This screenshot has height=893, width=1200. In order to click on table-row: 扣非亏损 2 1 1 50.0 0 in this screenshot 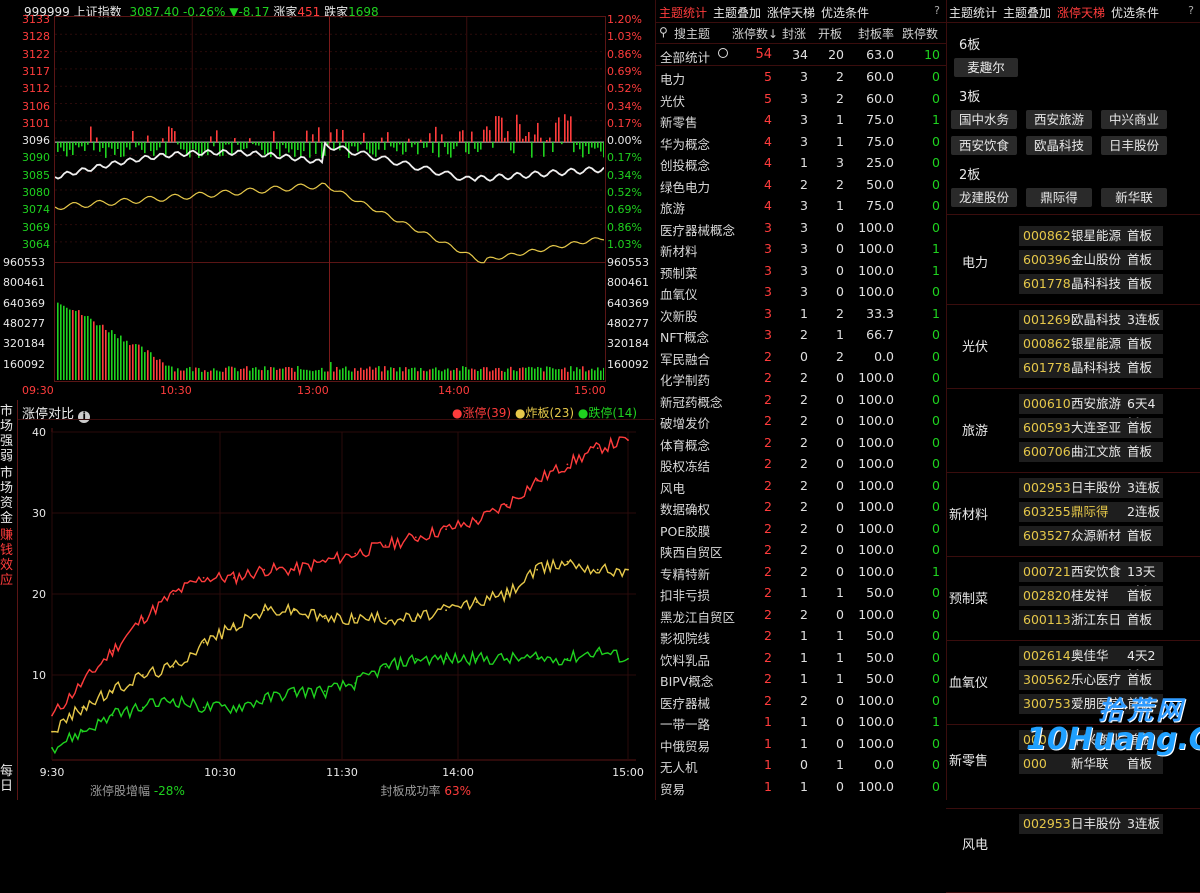, I will do `click(801, 593)`.